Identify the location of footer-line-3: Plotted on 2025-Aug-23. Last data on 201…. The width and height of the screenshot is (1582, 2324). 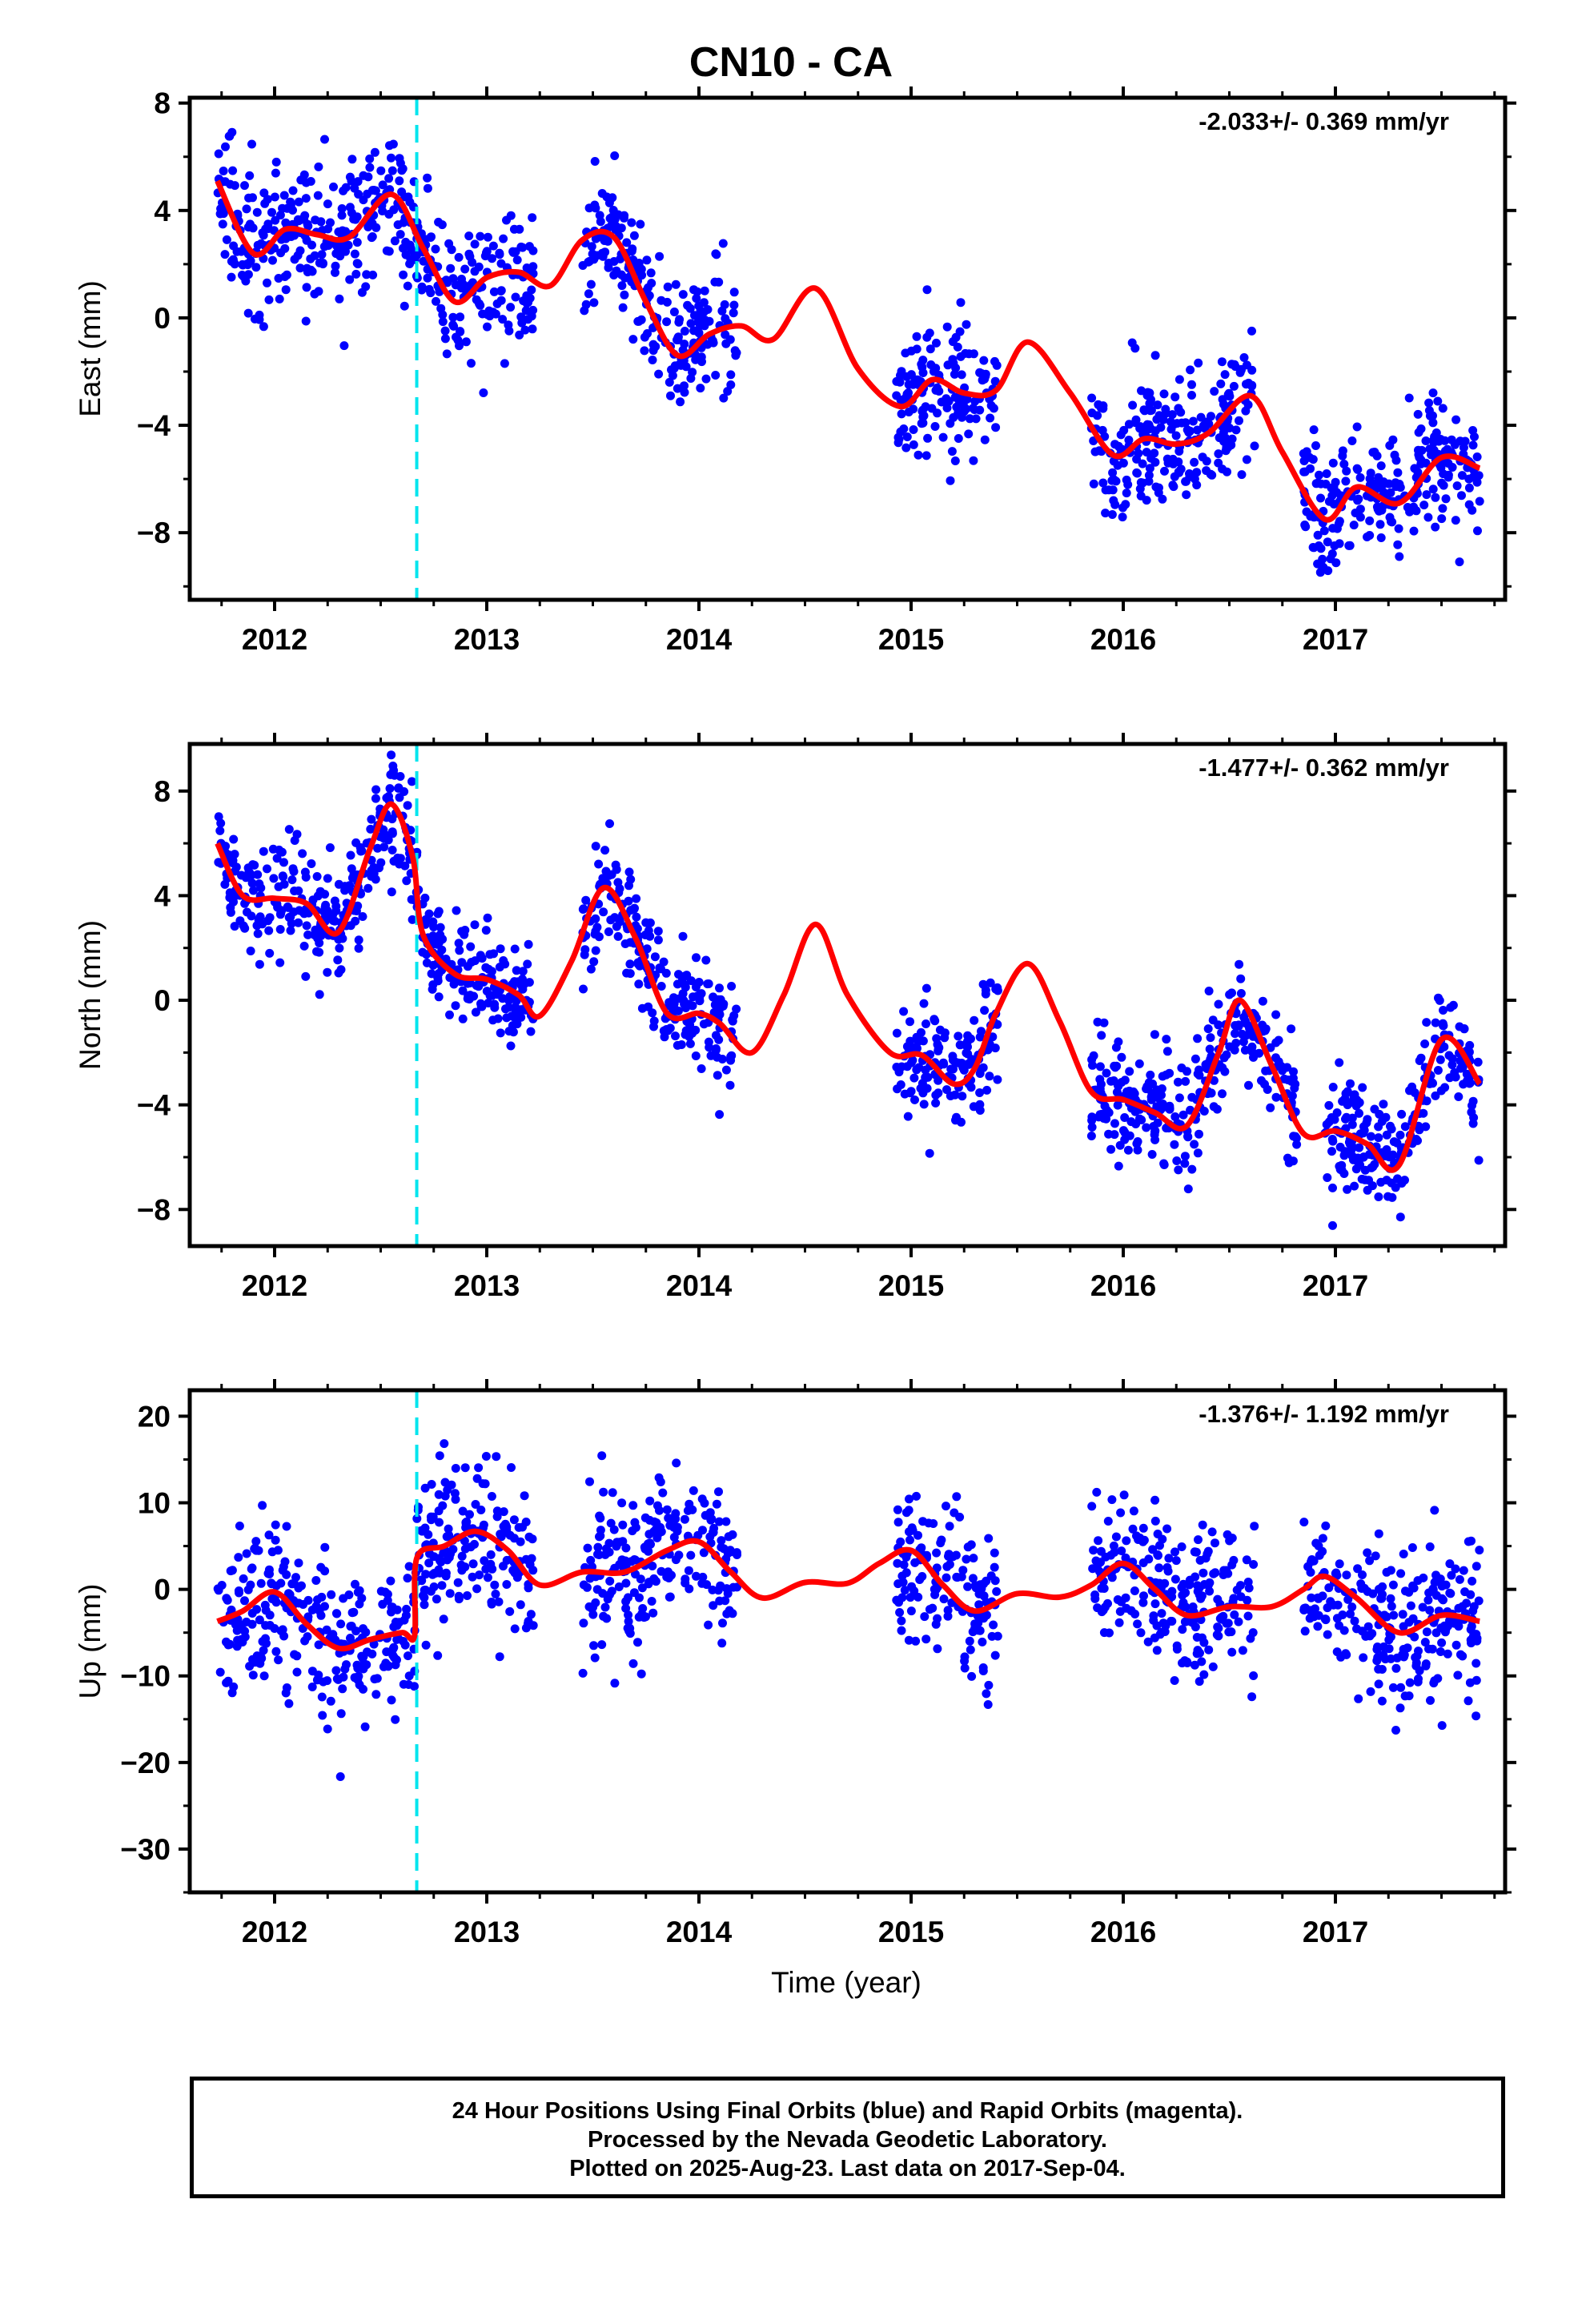
(847, 2168).